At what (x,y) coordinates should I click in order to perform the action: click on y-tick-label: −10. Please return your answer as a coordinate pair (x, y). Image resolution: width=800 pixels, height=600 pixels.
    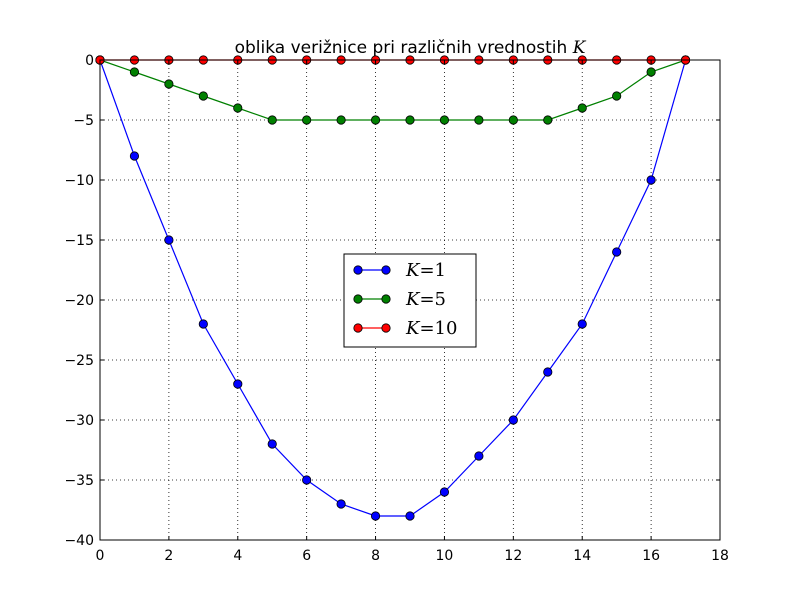
    Looking at the image, I should click on (79, 181).